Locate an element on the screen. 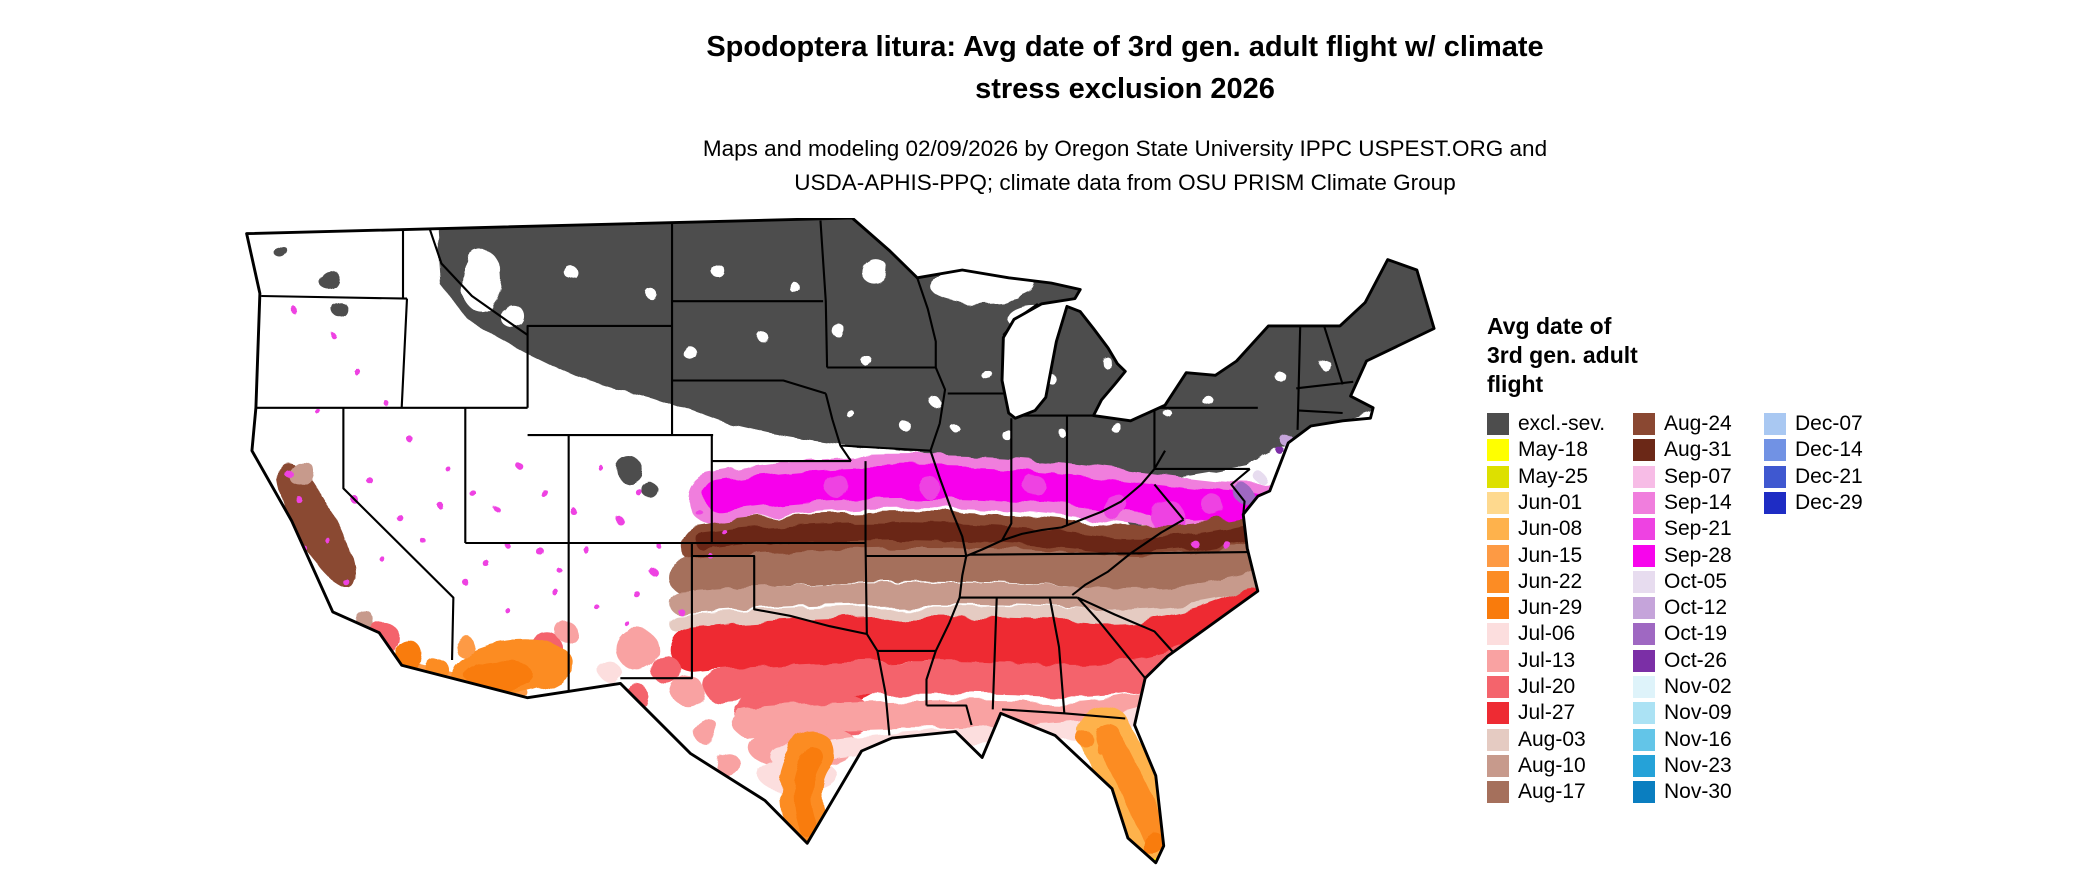 The width and height of the screenshot is (2100, 892). legend-label: Oct-26 is located at coordinates (1696, 660).